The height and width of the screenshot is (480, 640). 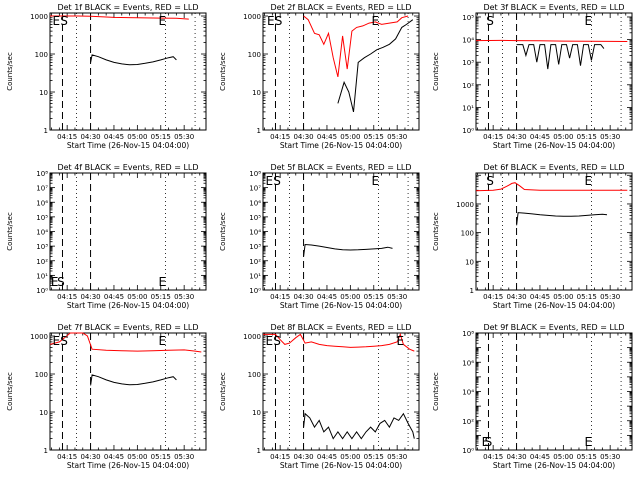 What do you see at coordinates (127, 167) in the screenshot?
I see `panel-title: Det 4f BLACK = Events, RED = LLD` at bounding box center [127, 167].